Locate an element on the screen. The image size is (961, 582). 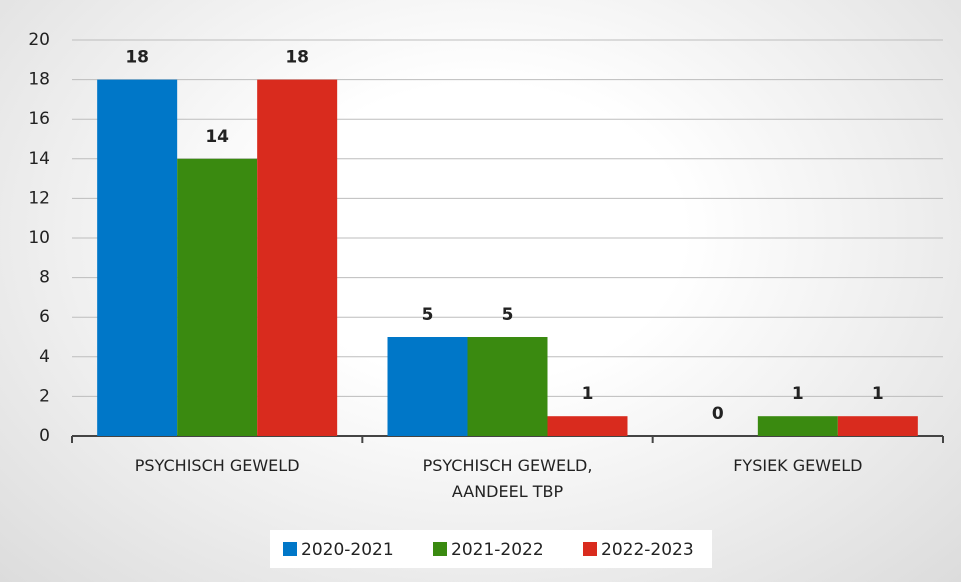
y-tick-label: 6 is located at coordinates (44, 317).